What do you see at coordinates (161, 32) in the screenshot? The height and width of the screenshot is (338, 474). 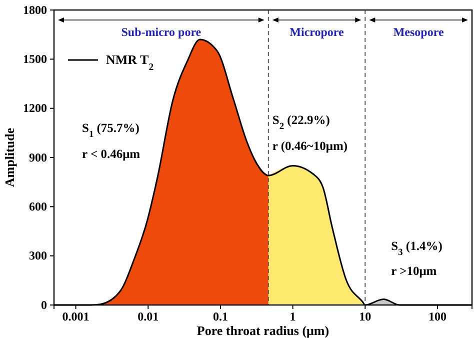 I see `annotation: Sub-micro pore` at bounding box center [161, 32].